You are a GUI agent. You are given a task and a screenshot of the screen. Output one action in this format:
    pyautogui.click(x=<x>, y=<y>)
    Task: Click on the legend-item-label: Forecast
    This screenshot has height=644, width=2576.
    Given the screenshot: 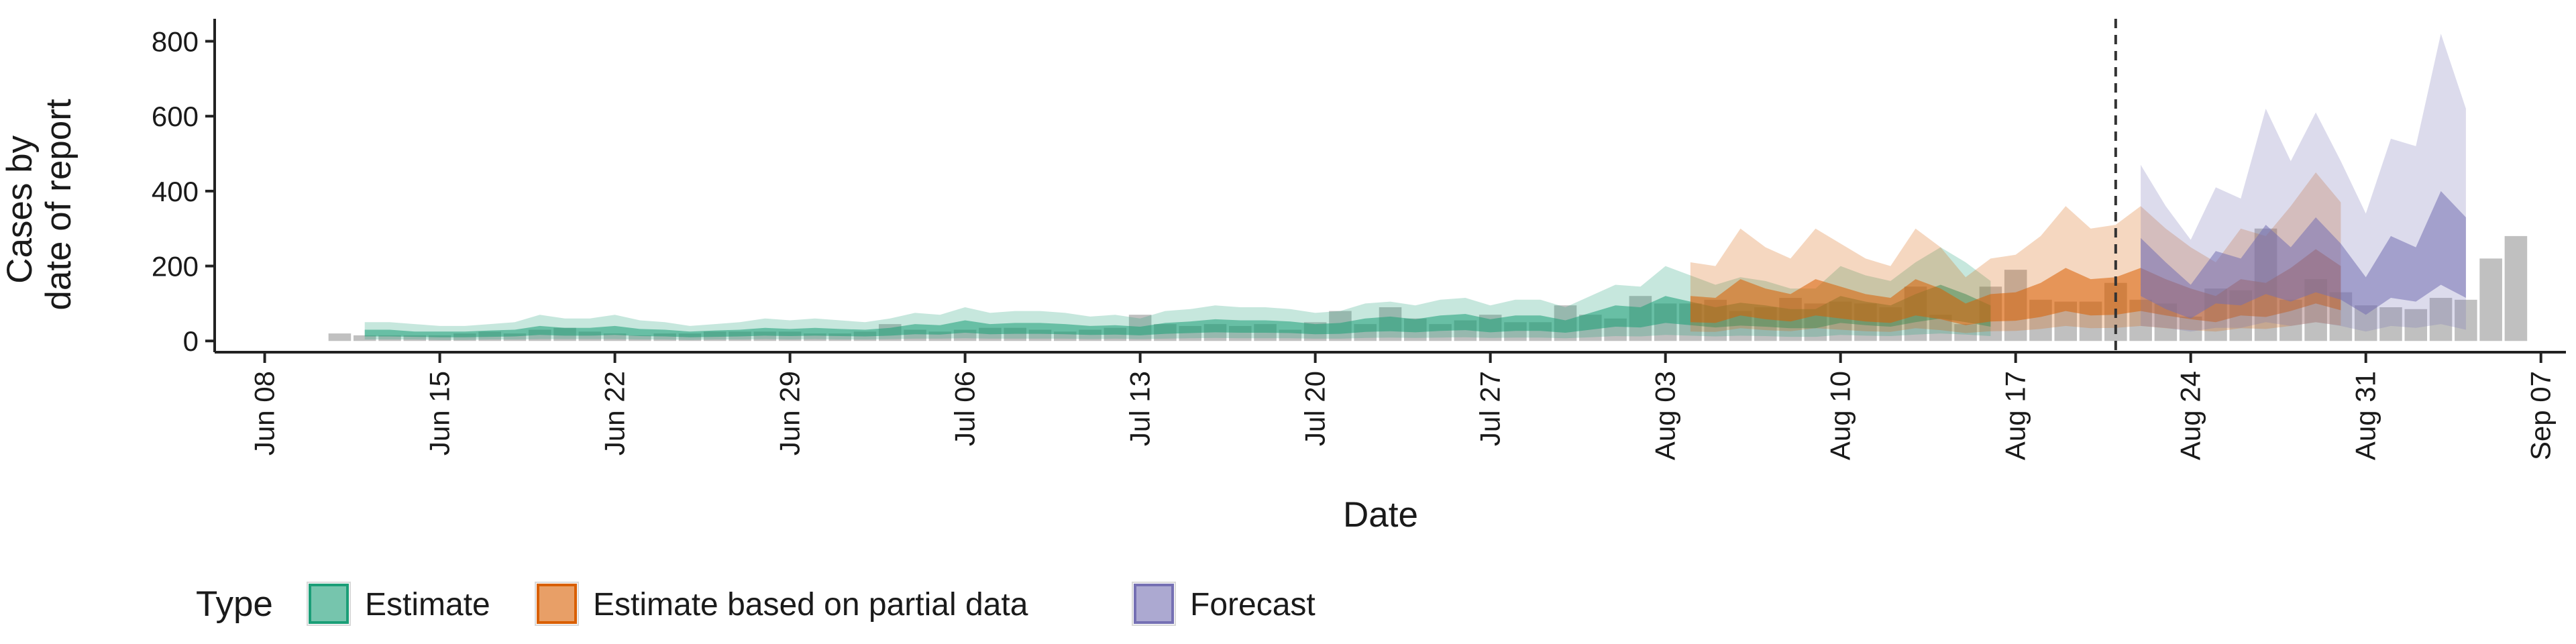 What is the action you would take?
    pyautogui.click(x=1253, y=605)
    